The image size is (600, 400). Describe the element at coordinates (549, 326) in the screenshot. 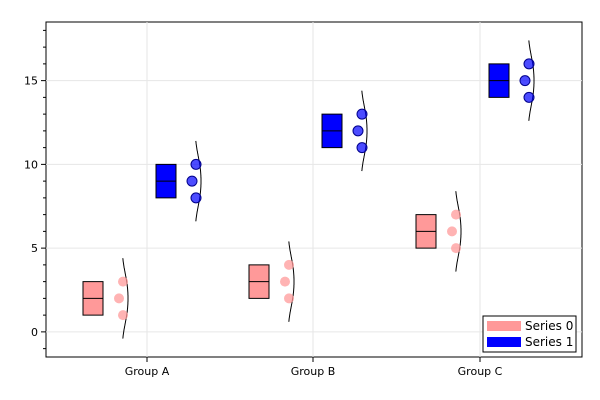

I see `legend-label: Series 0` at that location.